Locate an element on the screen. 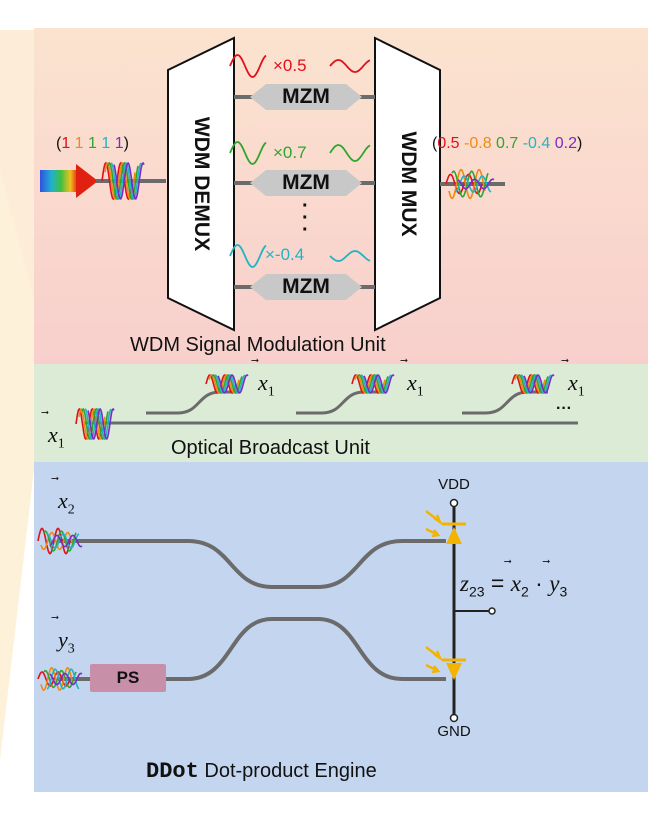 The width and height of the screenshot is (652, 815). mzm-label-2: MZM is located at coordinates (306, 182).